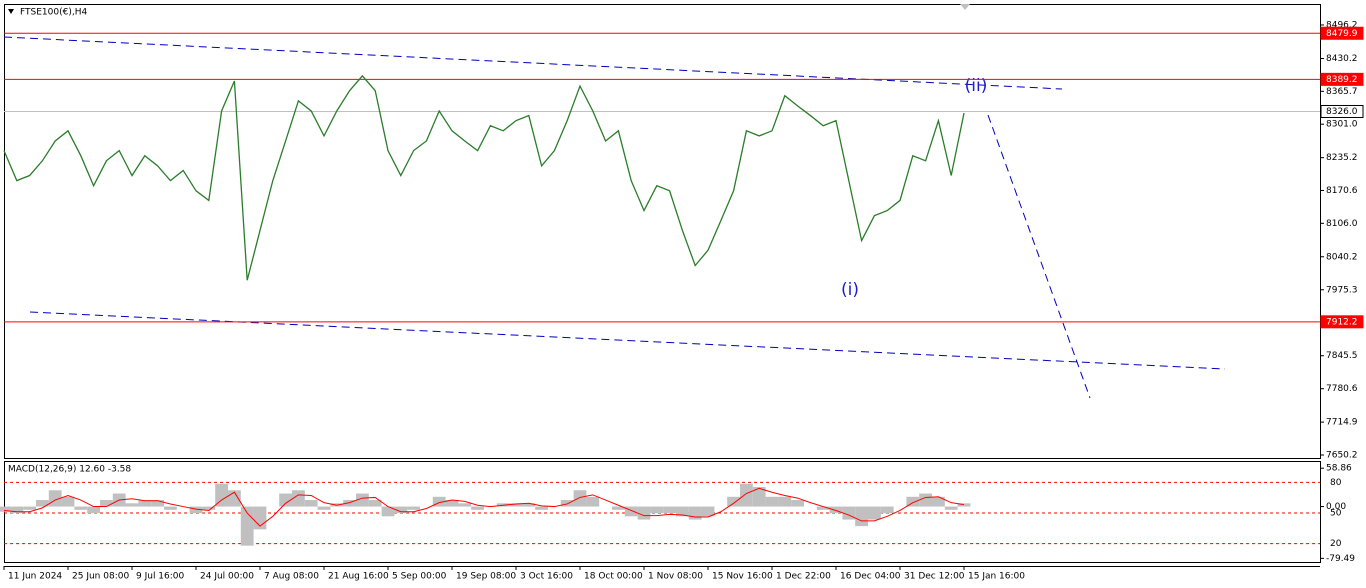 The width and height of the screenshot is (1366, 588). Describe the element at coordinates (69, 470) in the screenshot. I see `macd-title: MACD(12,26,9) 12.60 -3.58` at that location.